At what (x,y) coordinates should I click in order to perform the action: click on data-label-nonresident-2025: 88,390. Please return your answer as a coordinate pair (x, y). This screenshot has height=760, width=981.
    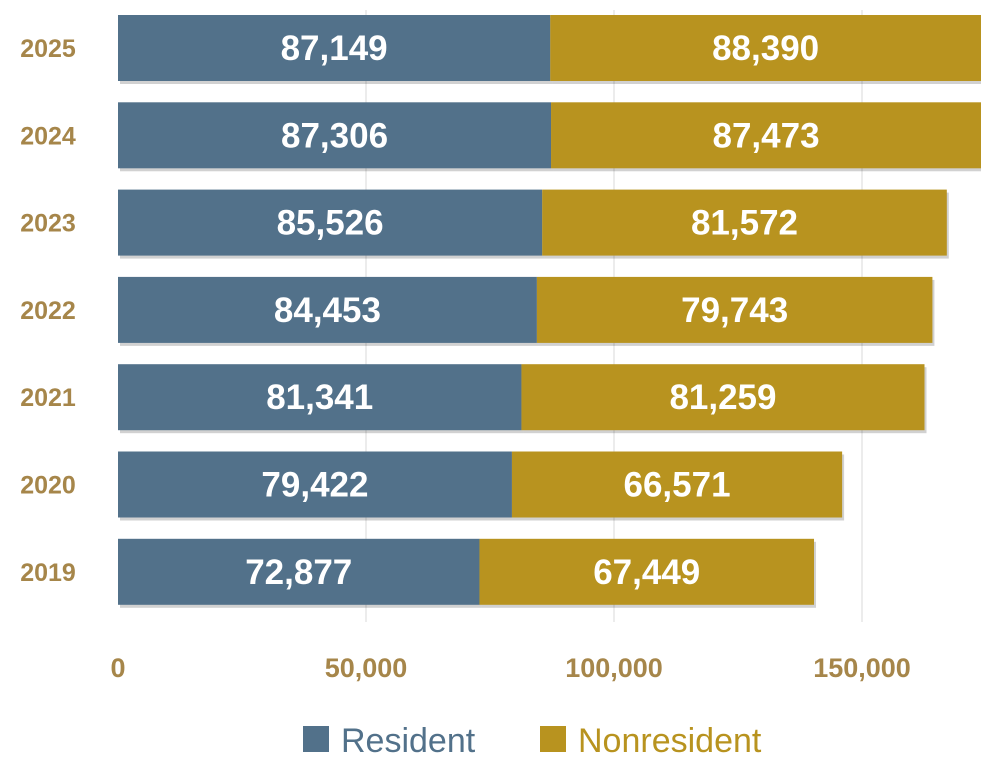
    Looking at the image, I should click on (765, 48).